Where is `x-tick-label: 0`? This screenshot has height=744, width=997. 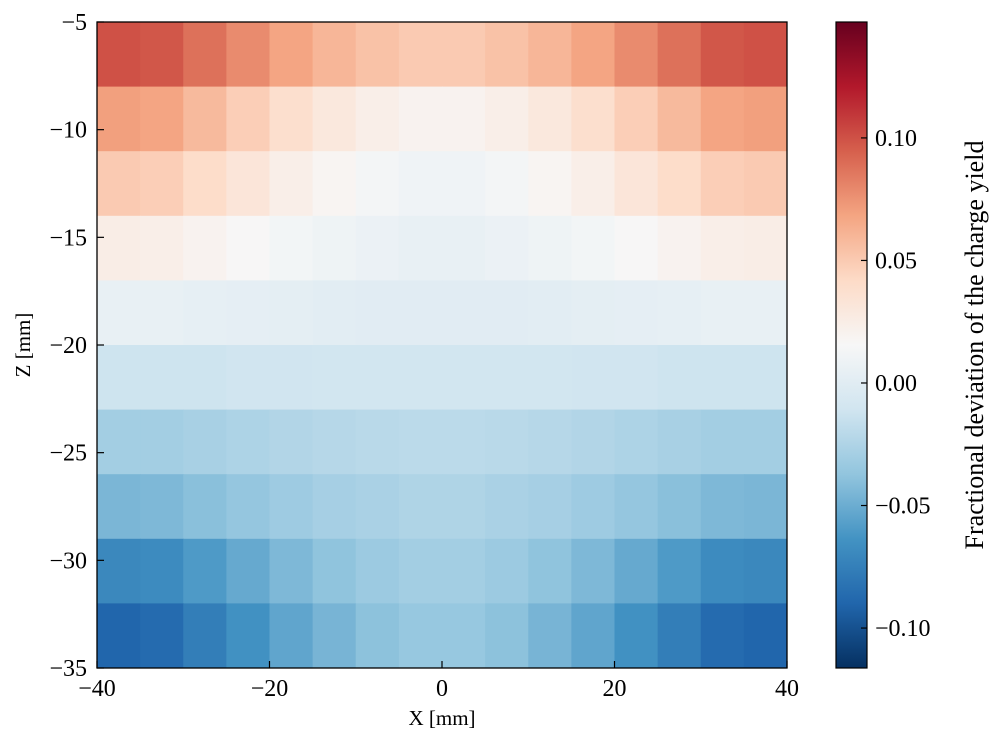 x-tick-label: 0 is located at coordinates (442, 689).